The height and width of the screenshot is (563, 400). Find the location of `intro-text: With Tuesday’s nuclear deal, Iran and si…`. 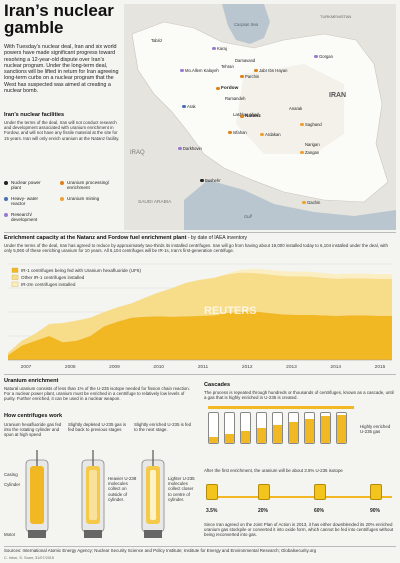

intro-text: With Tuesday’s nuclear deal, Iran and si… is located at coordinates (61, 69).